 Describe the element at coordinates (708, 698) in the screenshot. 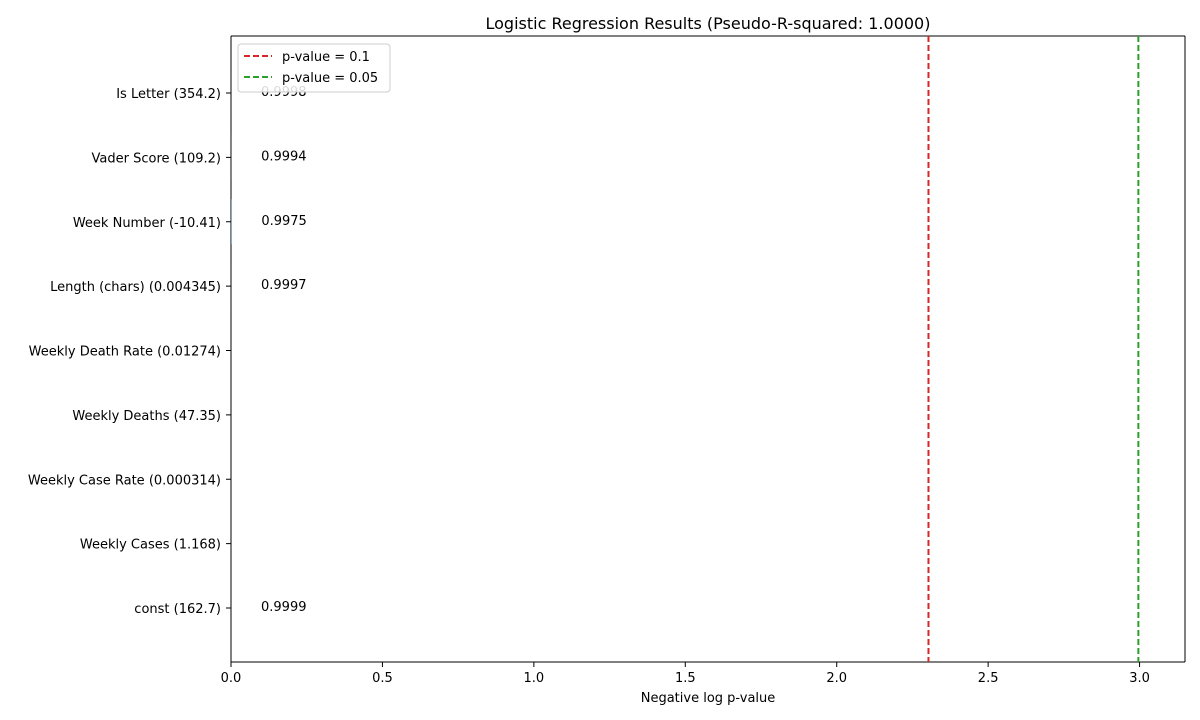

I see `x-axis-label: Negative log p-value` at that location.